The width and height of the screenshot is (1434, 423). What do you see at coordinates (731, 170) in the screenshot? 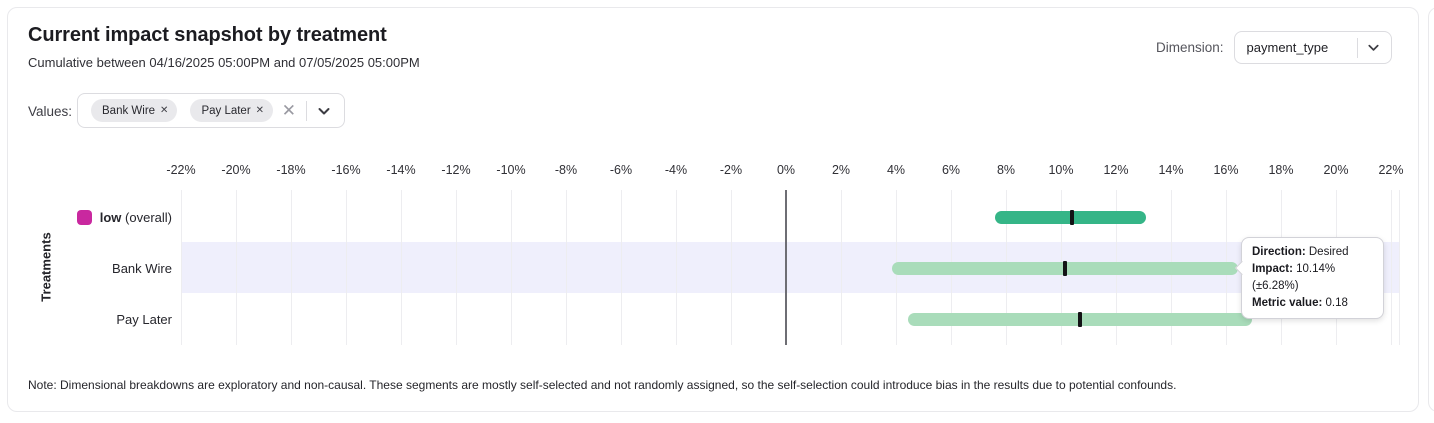
I see `x-axis-tick-label: -2%` at bounding box center [731, 170].